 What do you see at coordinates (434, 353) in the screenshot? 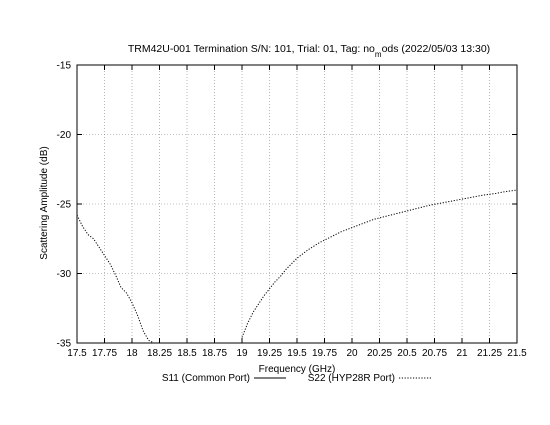
I see `x-tick-label: 20.75` at bounding box center [434, 353].